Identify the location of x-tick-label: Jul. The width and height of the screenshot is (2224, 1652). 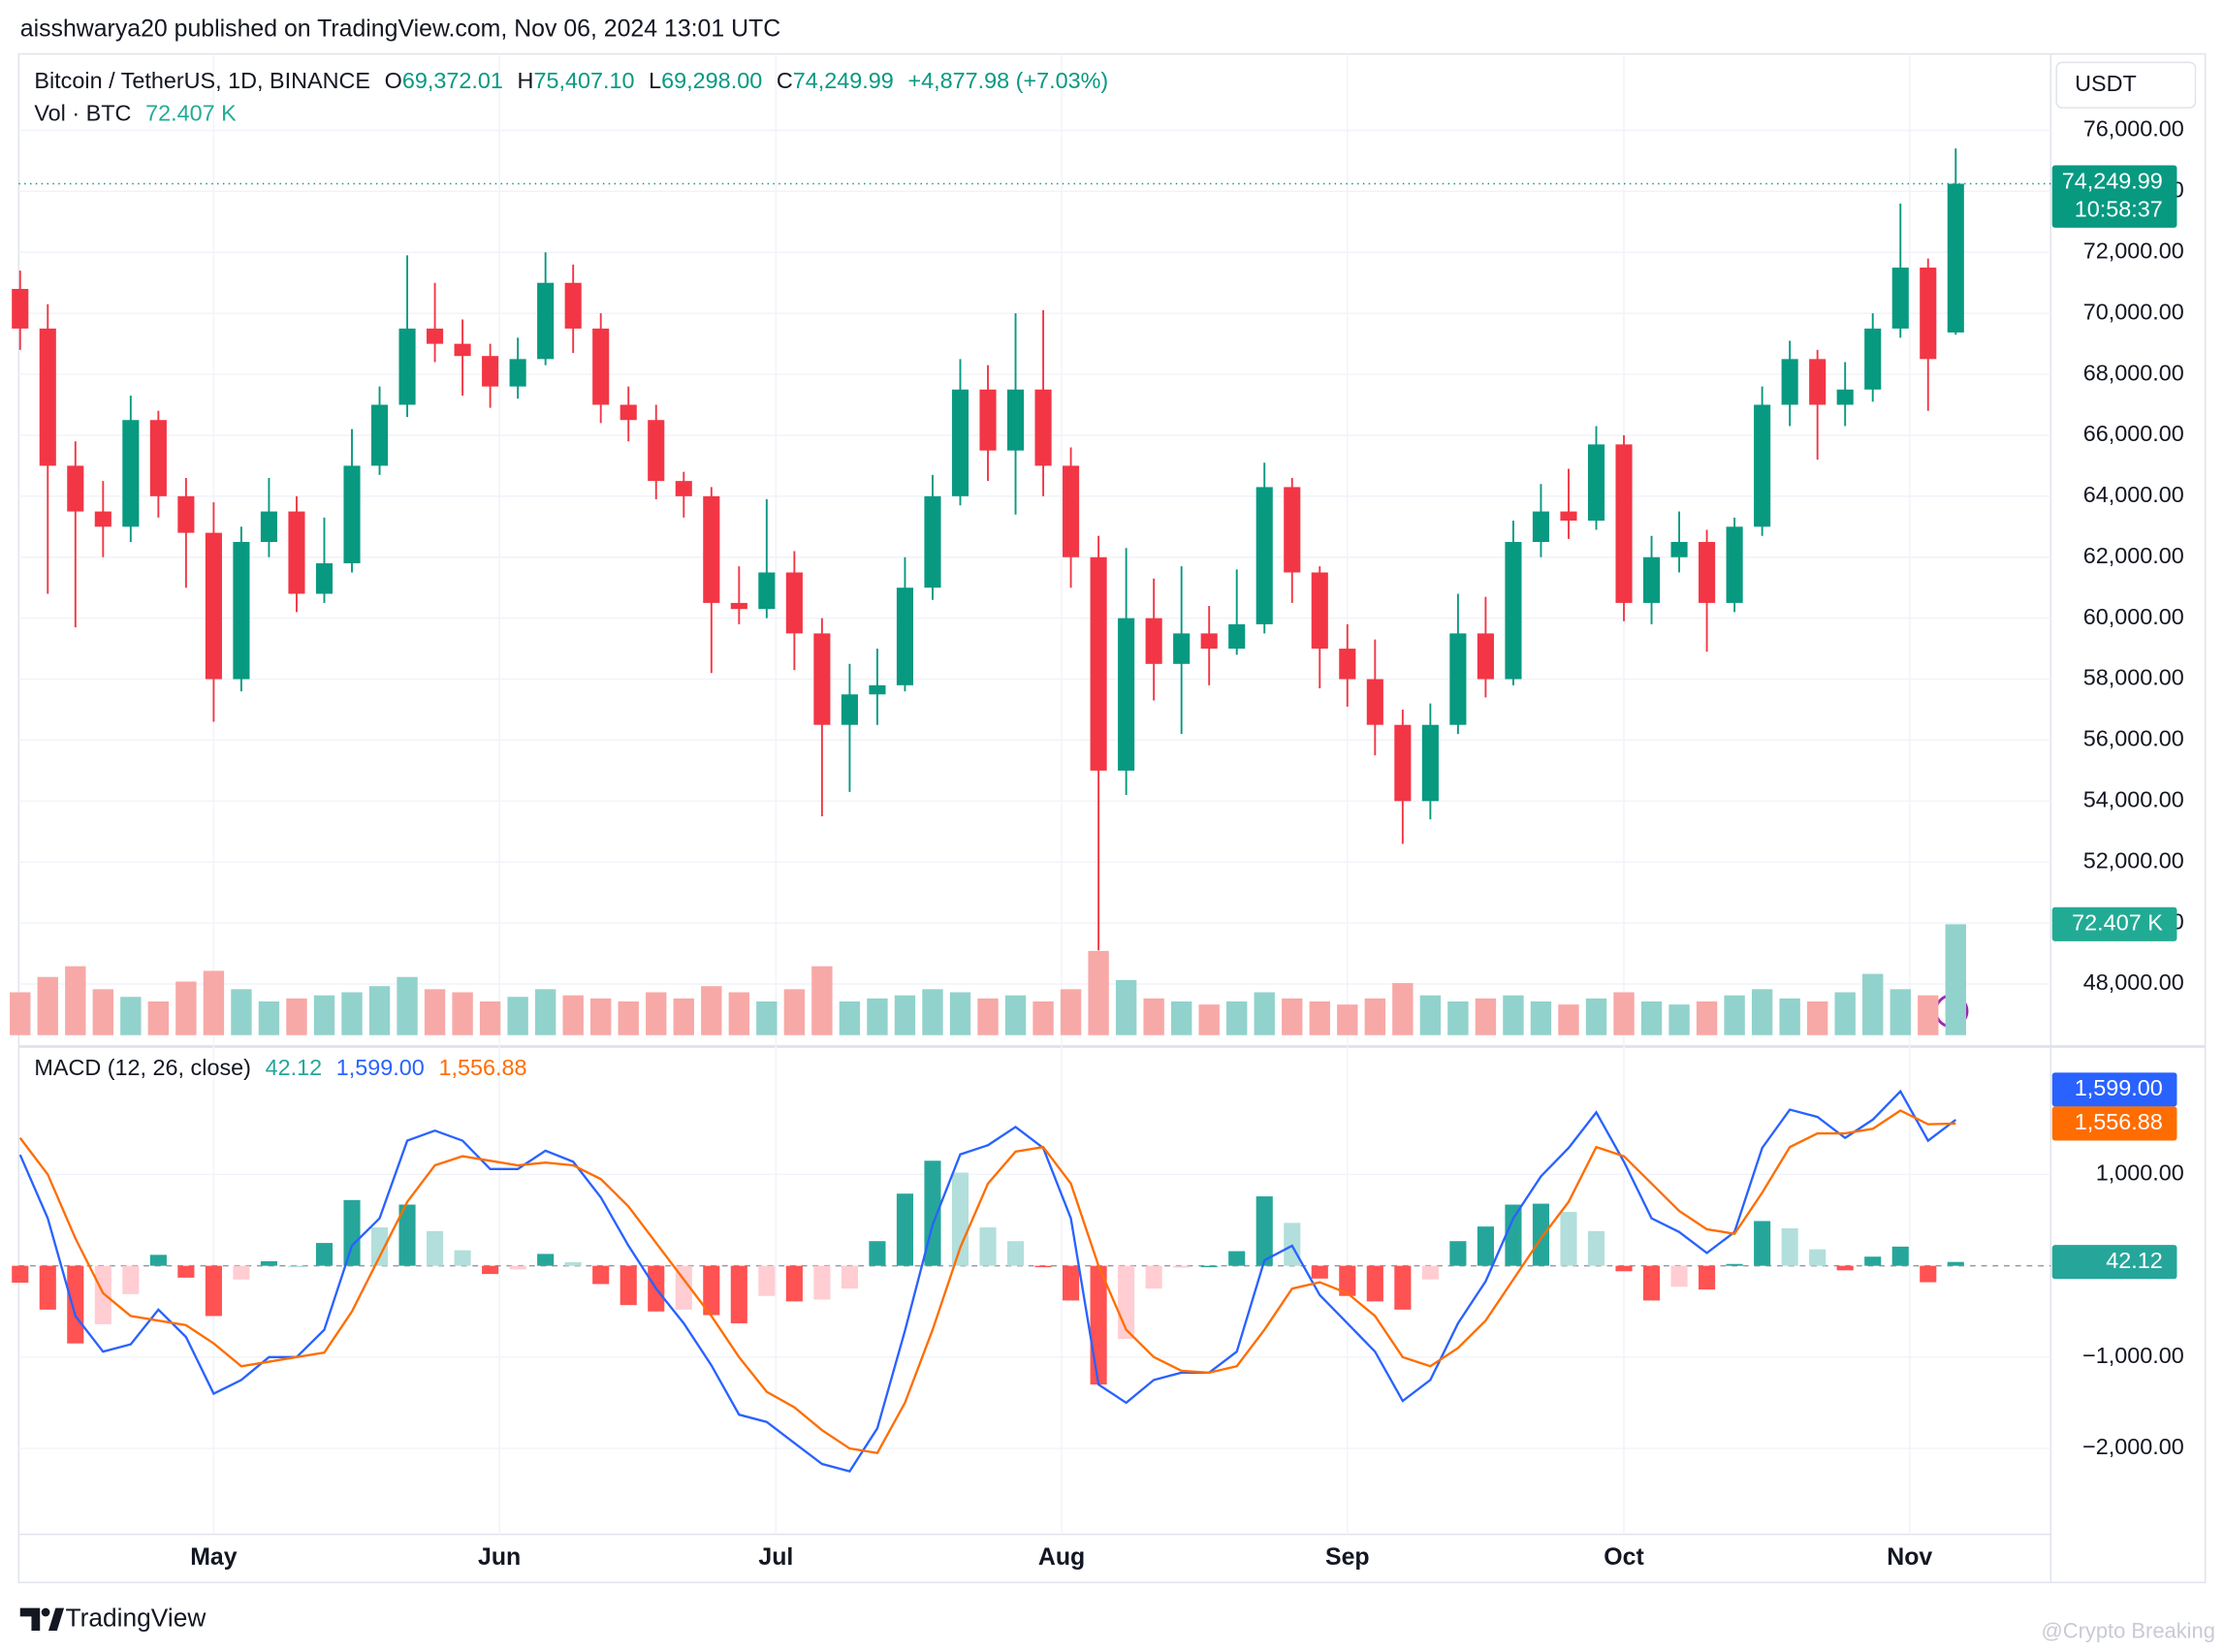
(775, 1557).